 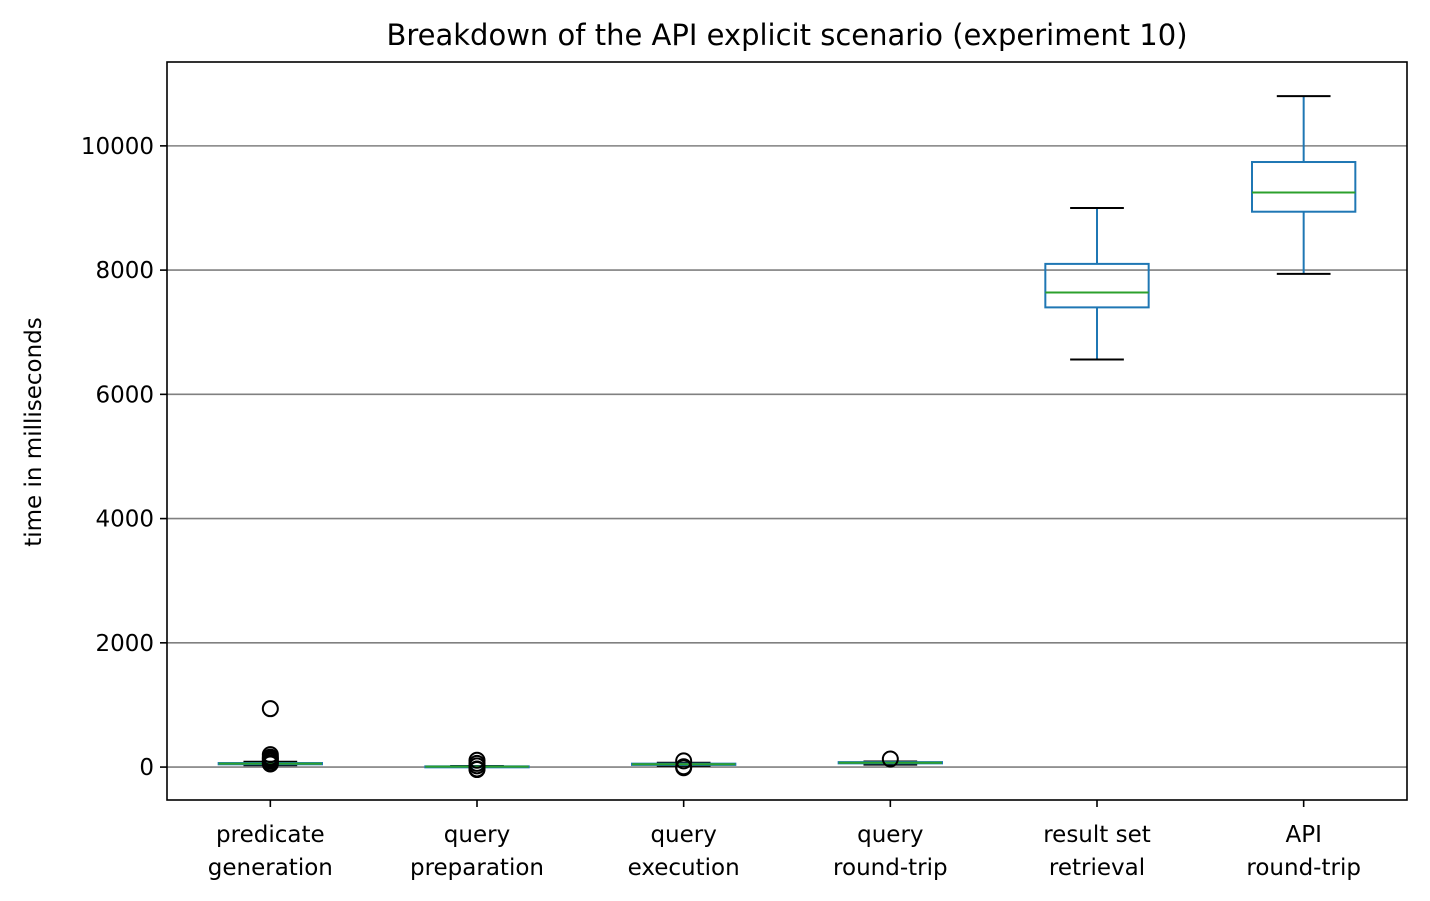 I want to click on x-tick-label: generation, so click(x=270, y=868).